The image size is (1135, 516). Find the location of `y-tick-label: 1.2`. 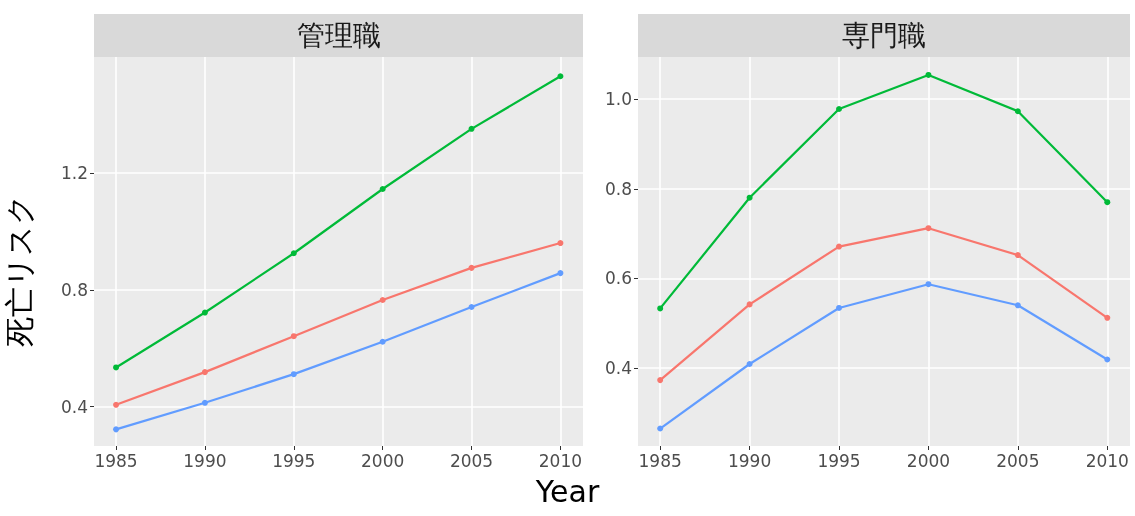

y-tick-label: 1.2 is located at coordinates (74, 172).